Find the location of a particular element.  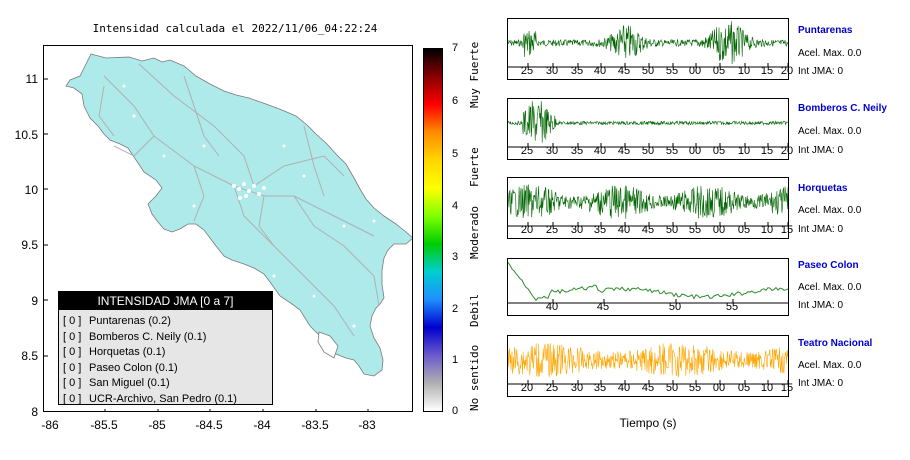

legend-item: [ 0 ] UCR-Archivo, San Pedro (0.1) is located at coordinates (165, 400).